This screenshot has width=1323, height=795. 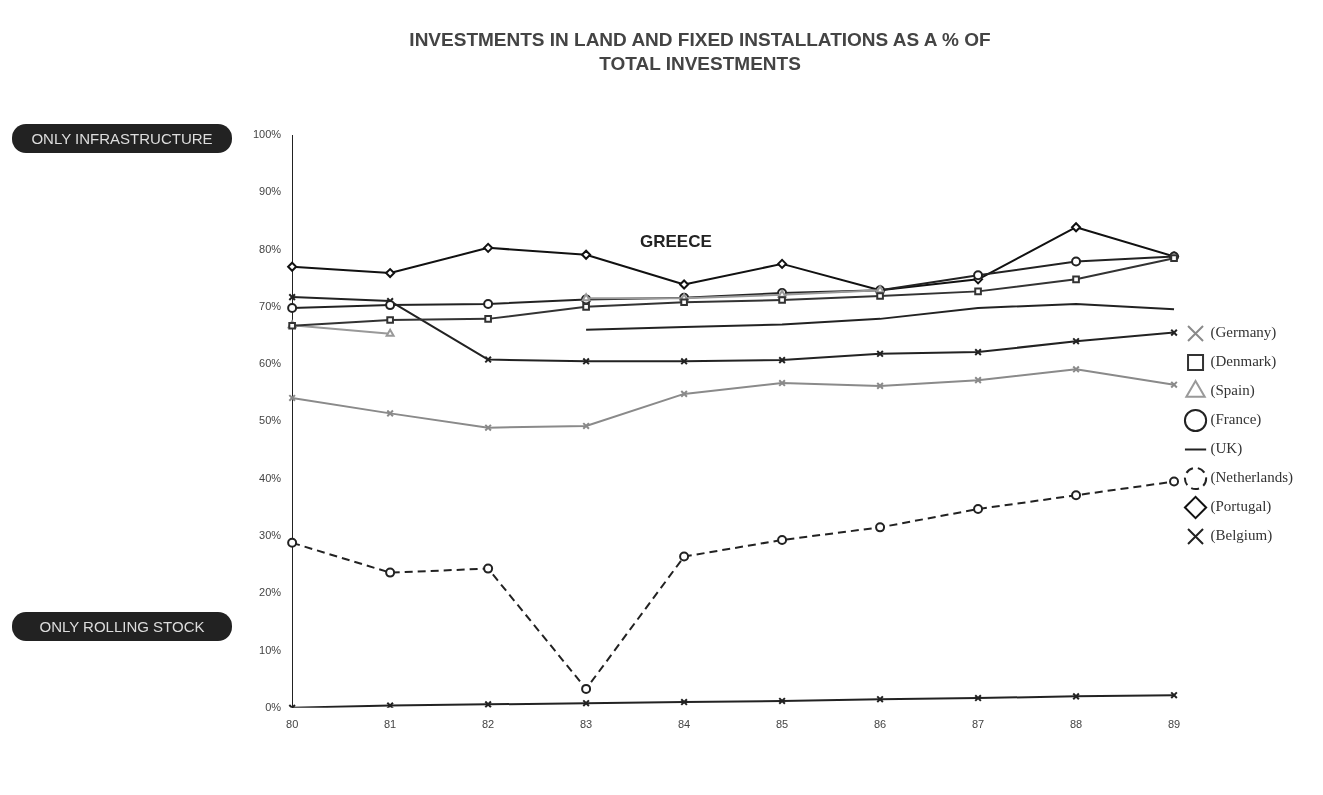 What do you see at coordinates (880, 724) in the screenshot?
I see `x-tick-label: 86` at bounding box center [880, 724].